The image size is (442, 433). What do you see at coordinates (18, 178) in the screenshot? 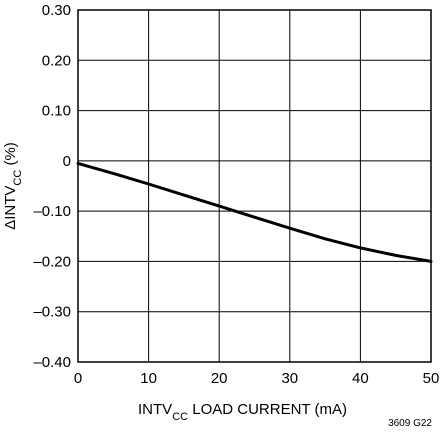
I see `y-axis-label-sub: CC` at bounding box center [18, 178].